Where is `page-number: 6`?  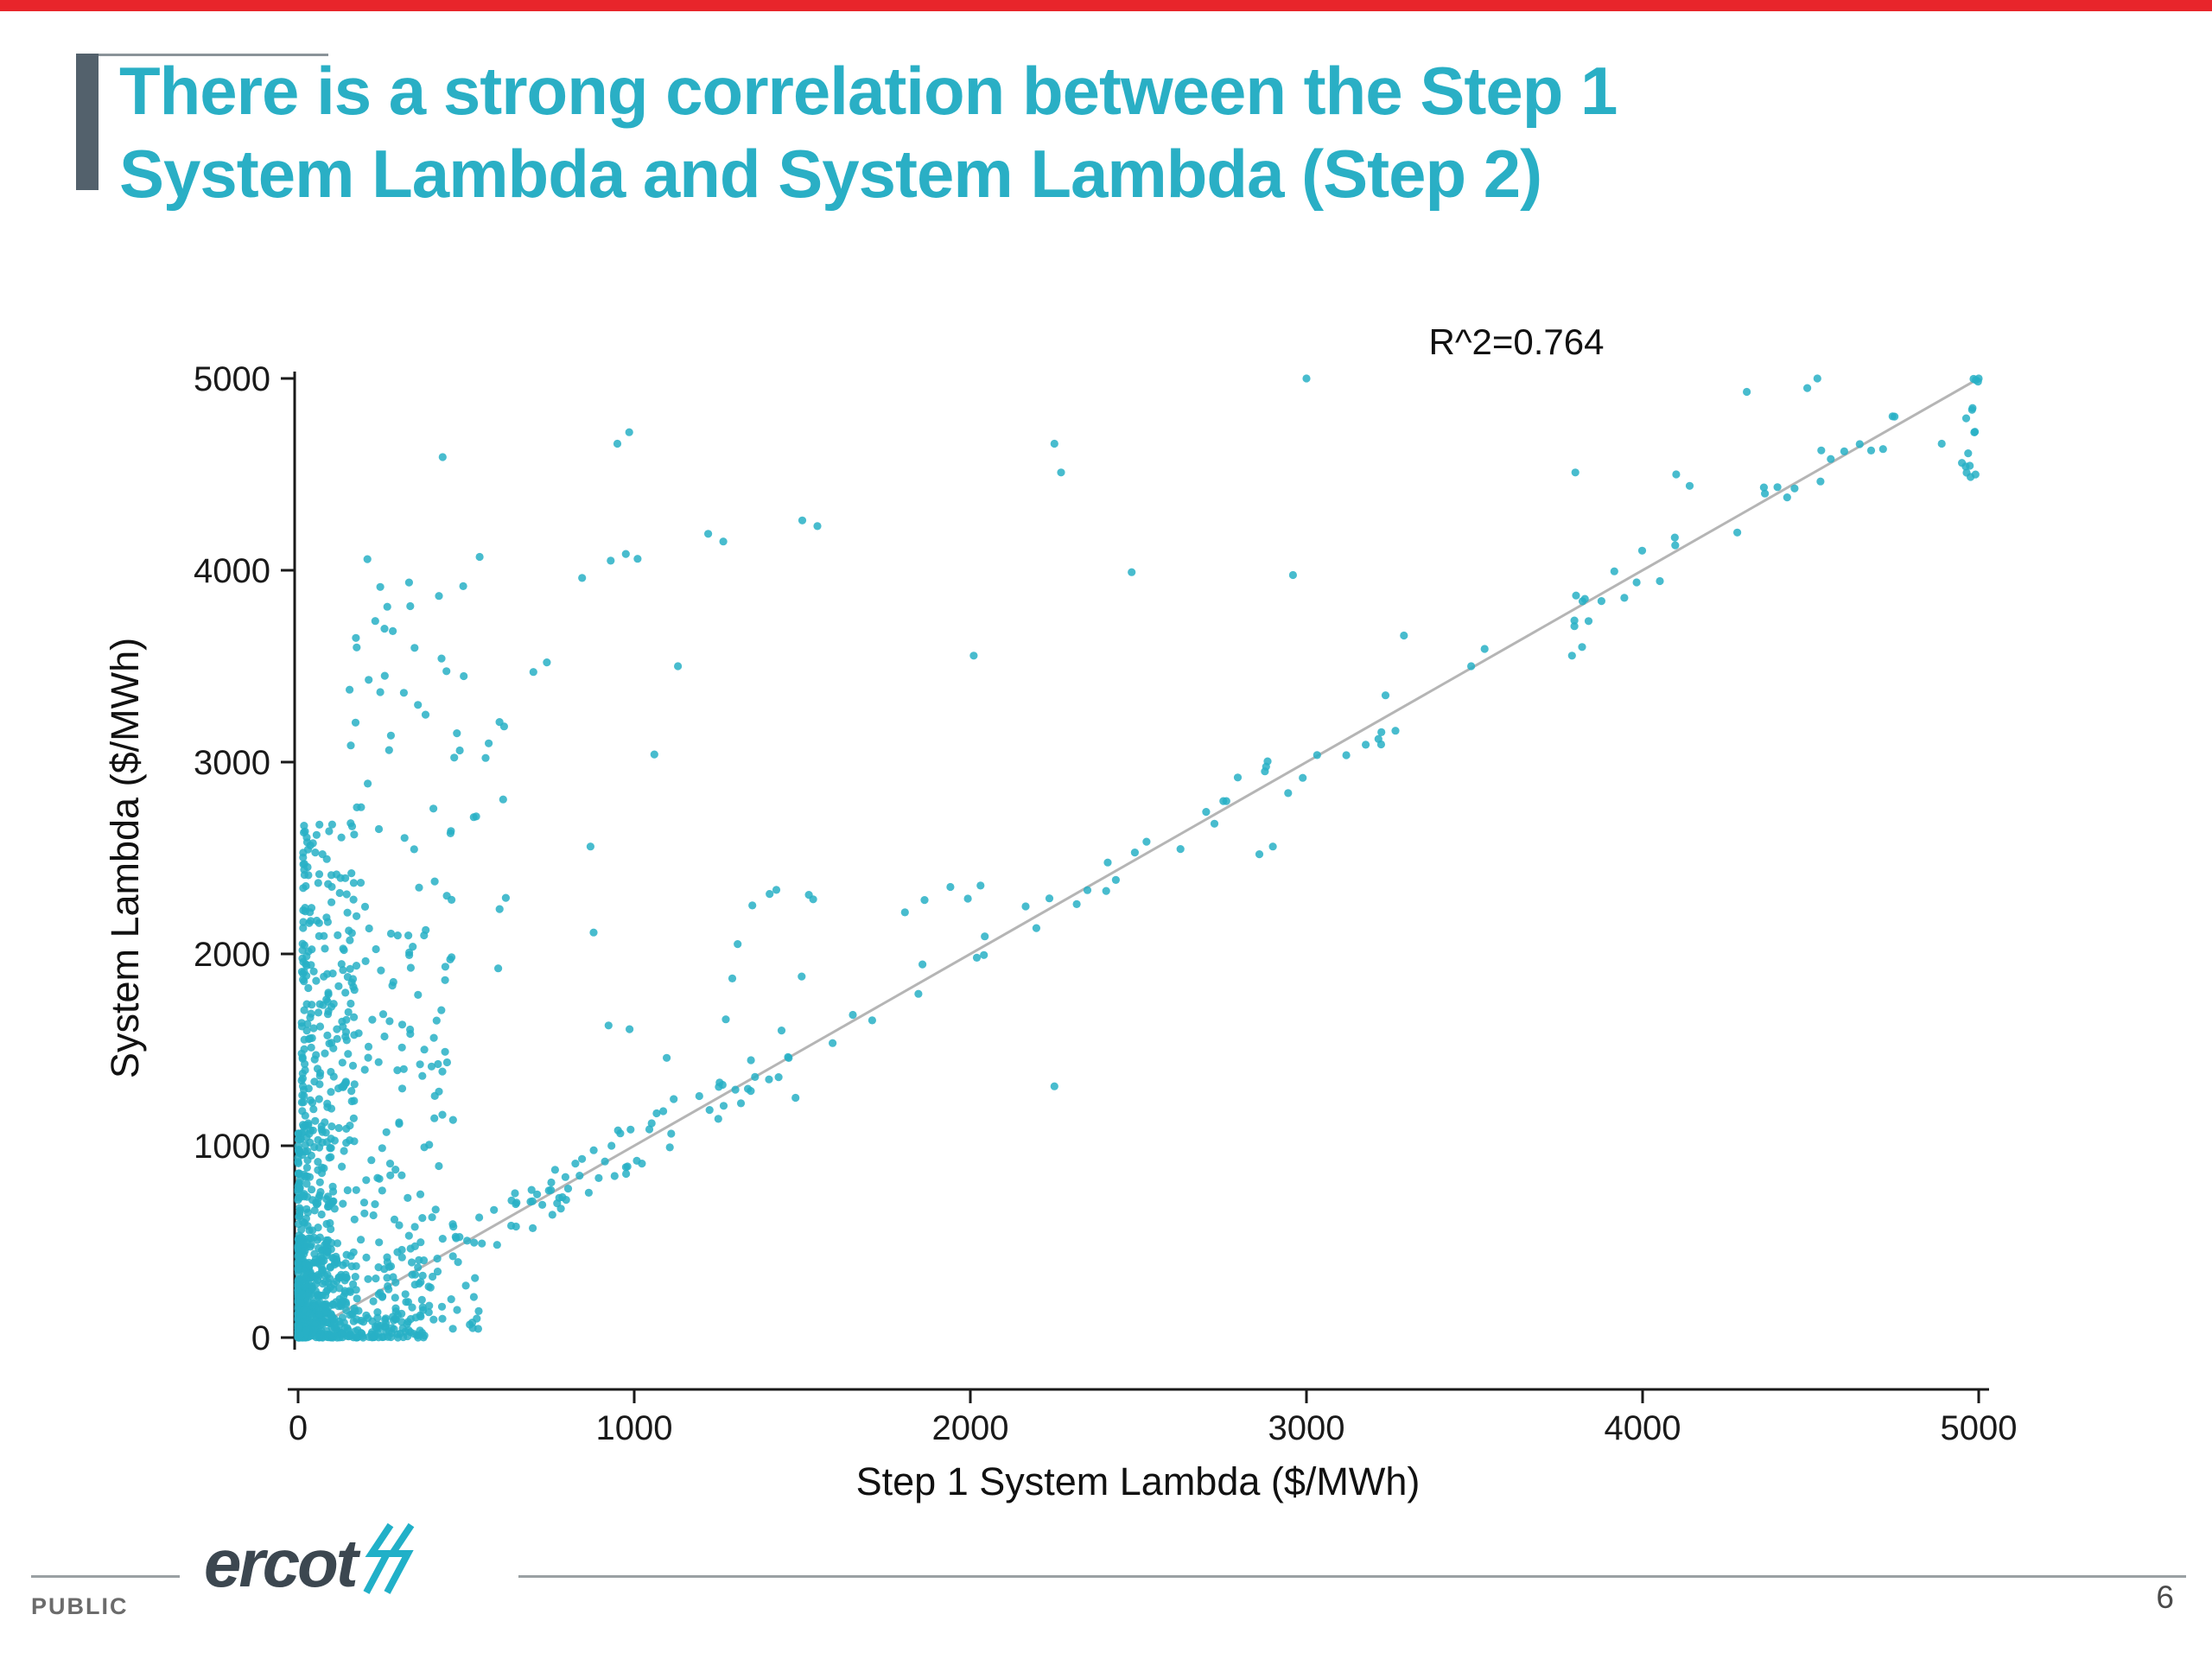 page-number: 6 is located at coordinates (2165, 1597).